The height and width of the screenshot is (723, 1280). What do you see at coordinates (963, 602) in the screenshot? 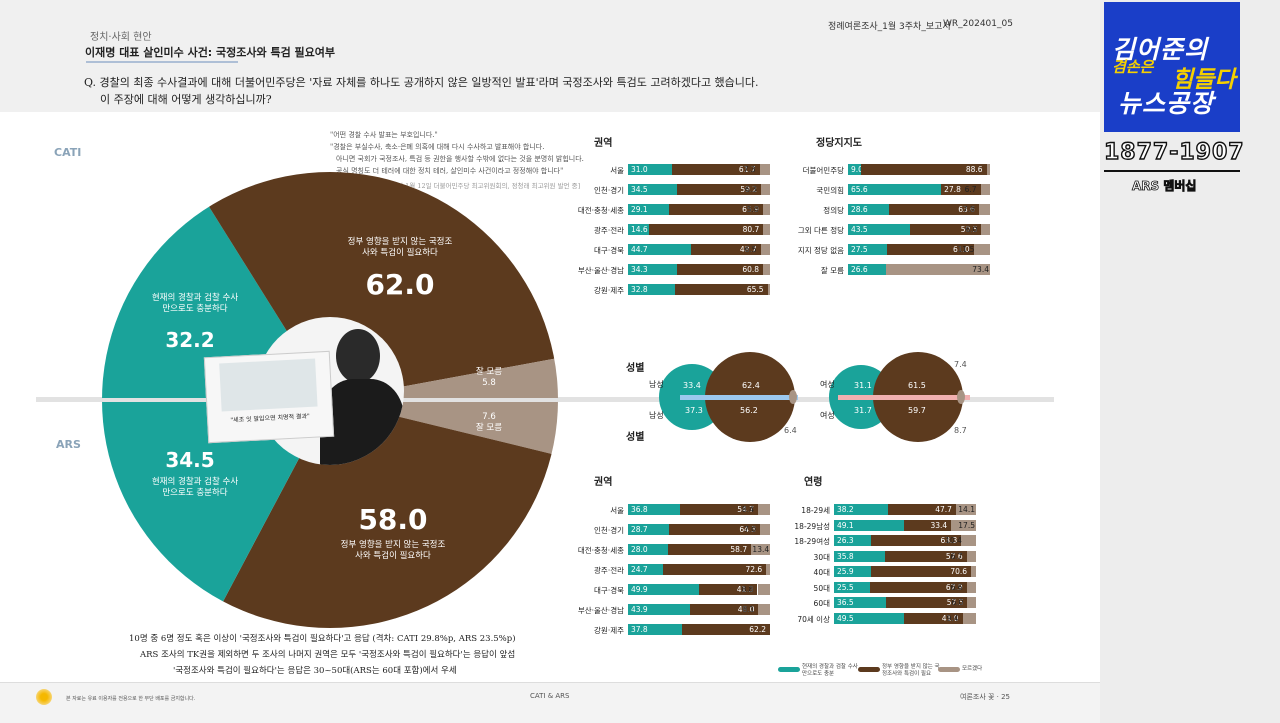
I see `bar-segment-dk: 6.0` at bounding box center [963, 602].